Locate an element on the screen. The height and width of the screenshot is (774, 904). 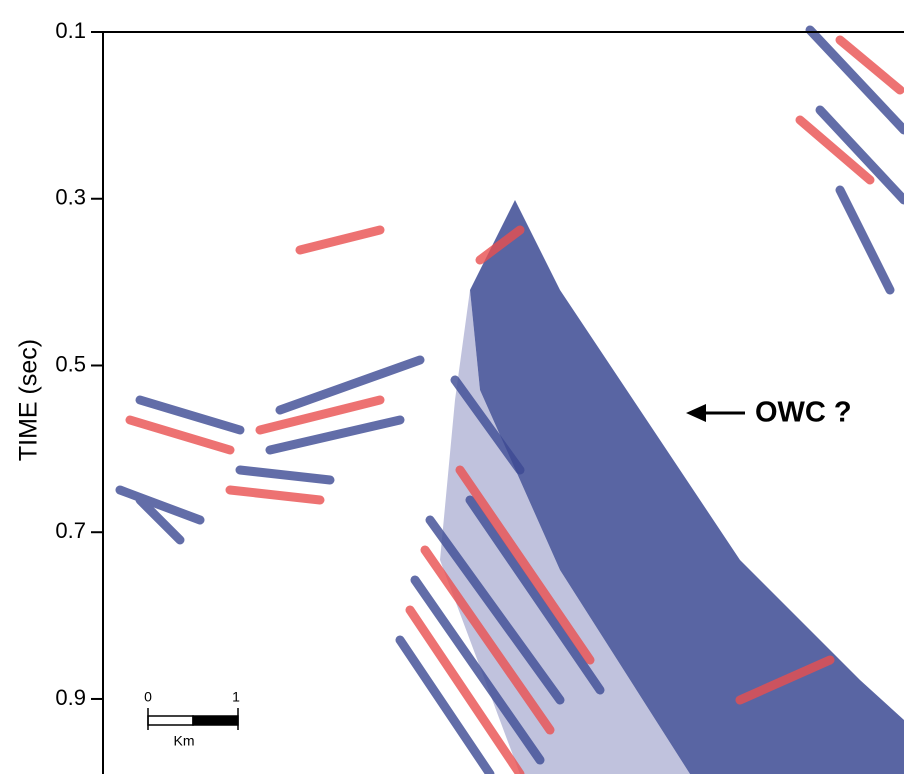
owc-arrow is located at coordinates (715, 413).